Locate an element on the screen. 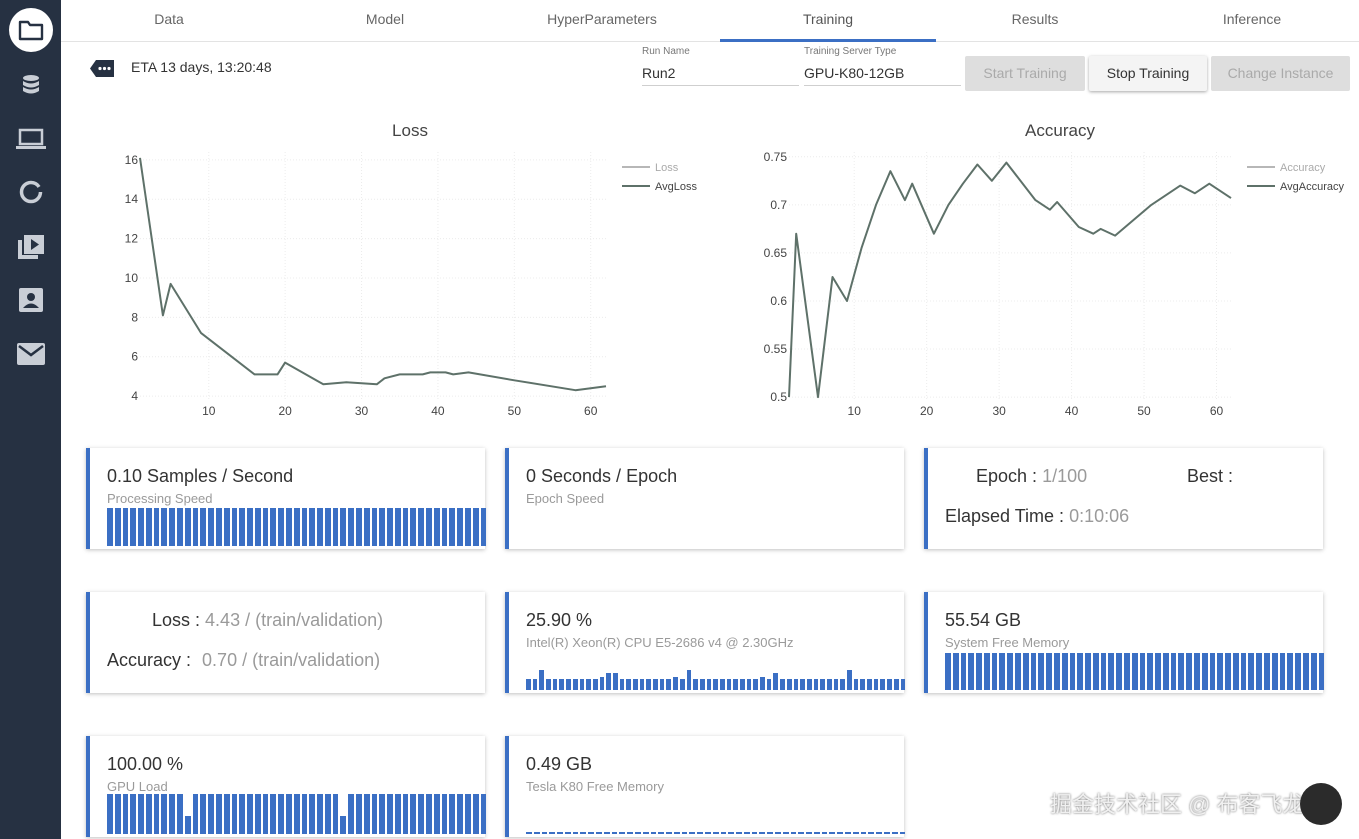 The width and height of the screenshot is (1359, 839). loss-y-tick-label: 14 is located at coordinates (132, 199).